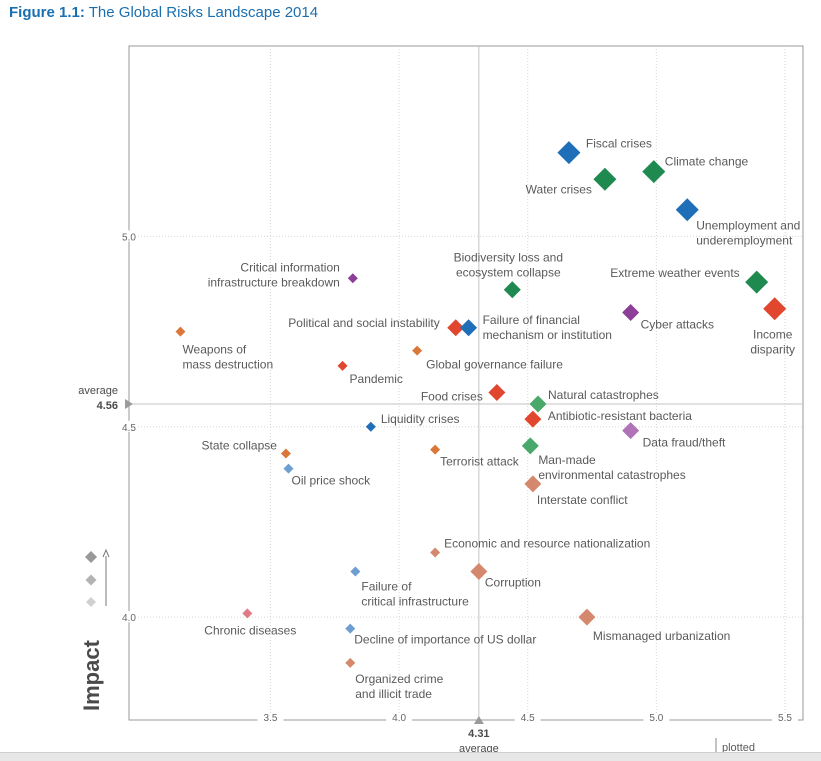 The width and height of the screenshot is (821, 761). Describe the element at coordinates (494, 365) in the screenshot. I see `risk-label: Global governance failure` at that location.